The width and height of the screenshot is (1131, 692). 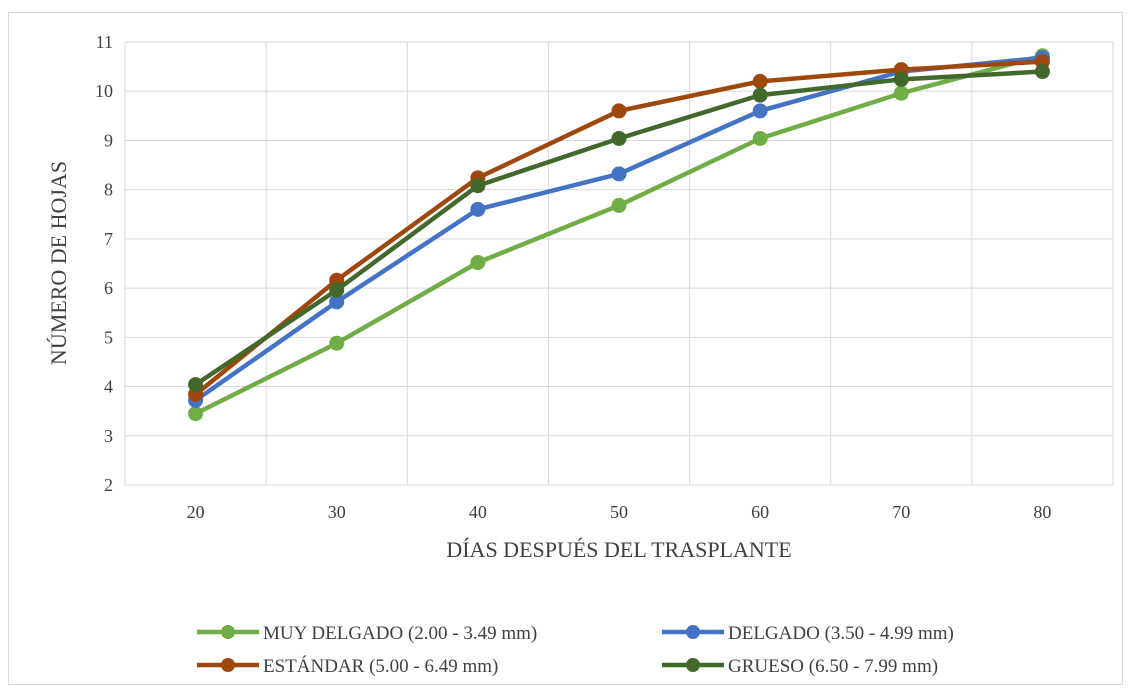 I want to click on legend-item: ESTÁNDAR (5.00 - 6.49 mm), so click(x=347, y=666).